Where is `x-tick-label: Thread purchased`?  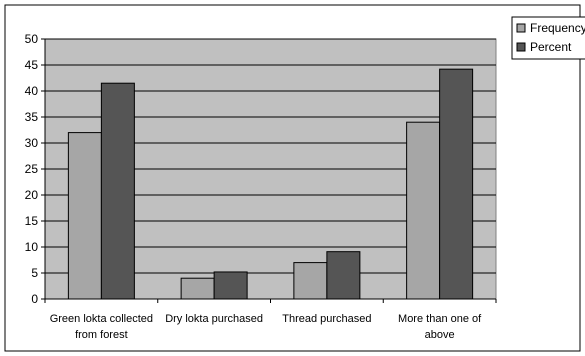 x-tick-label: Thread purchased is located at coordinates (326, 319).